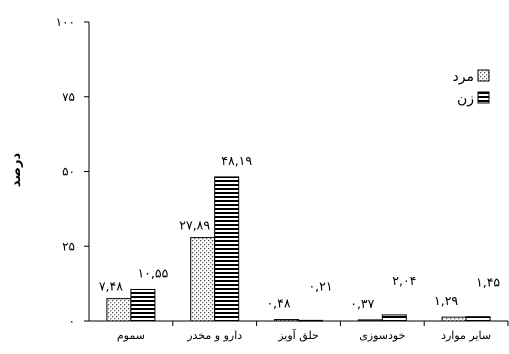 The image size is (509, 354). I want to click on y-axis-label: درصد, so click(16, 170).